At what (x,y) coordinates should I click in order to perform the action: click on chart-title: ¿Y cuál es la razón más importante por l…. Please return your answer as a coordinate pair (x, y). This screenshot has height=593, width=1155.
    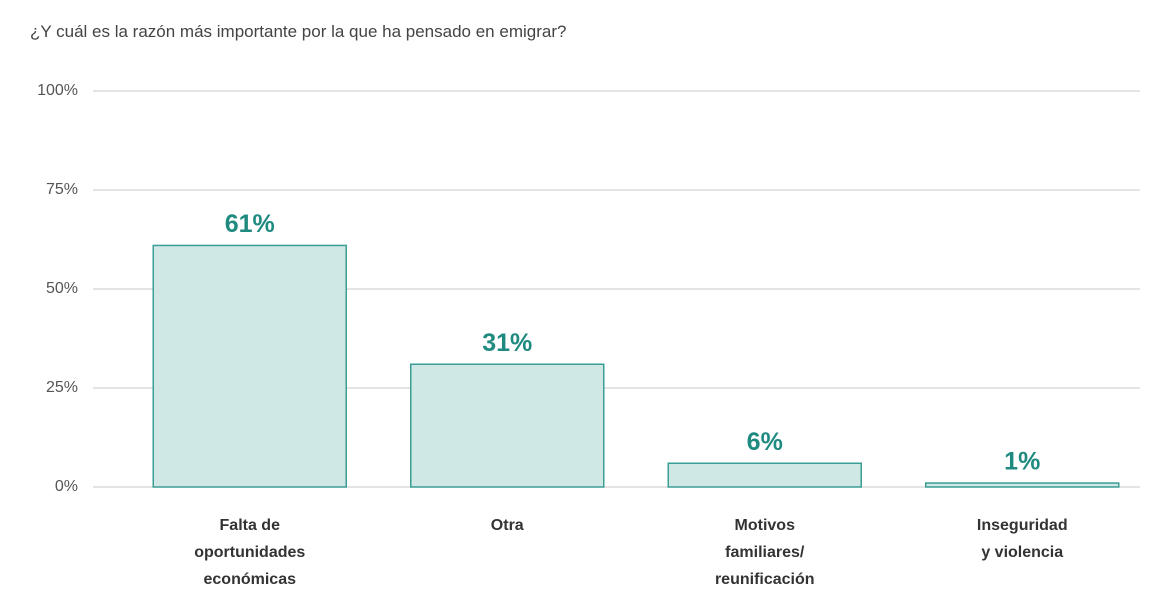
    Looking at the image, I should click on (298, 31).